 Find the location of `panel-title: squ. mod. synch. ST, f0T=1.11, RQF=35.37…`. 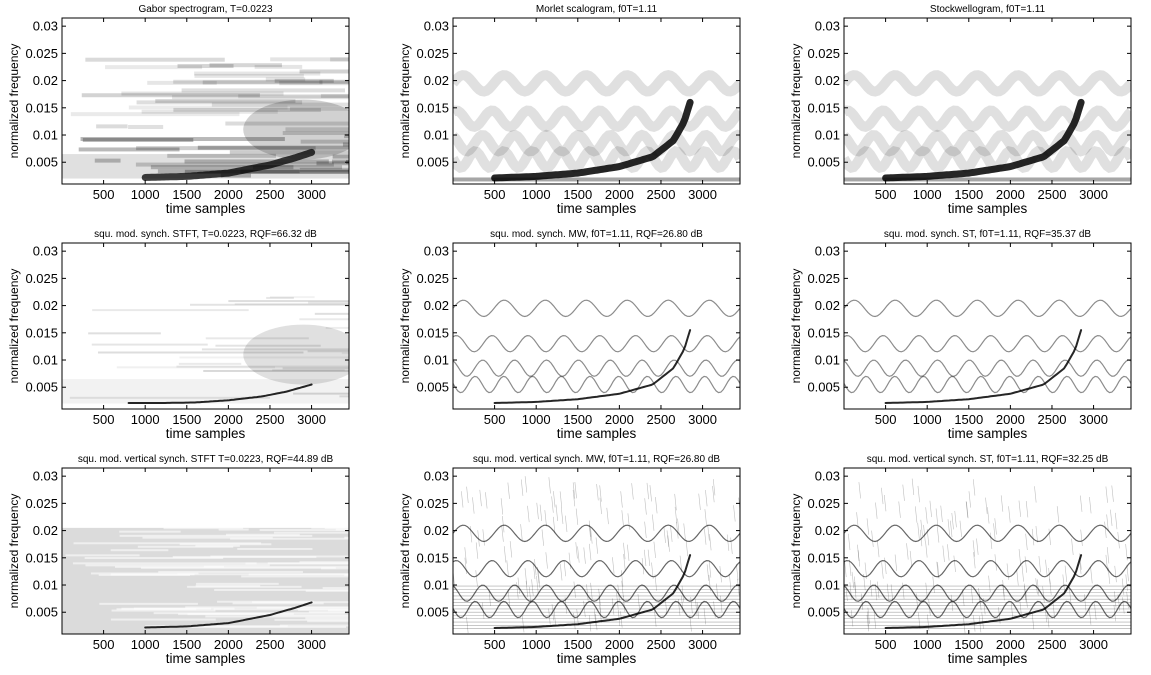

panel-title: squ. mod. synch. ST, f0T=1.11, RQF=35.37… is located at coordinates (987, 234).